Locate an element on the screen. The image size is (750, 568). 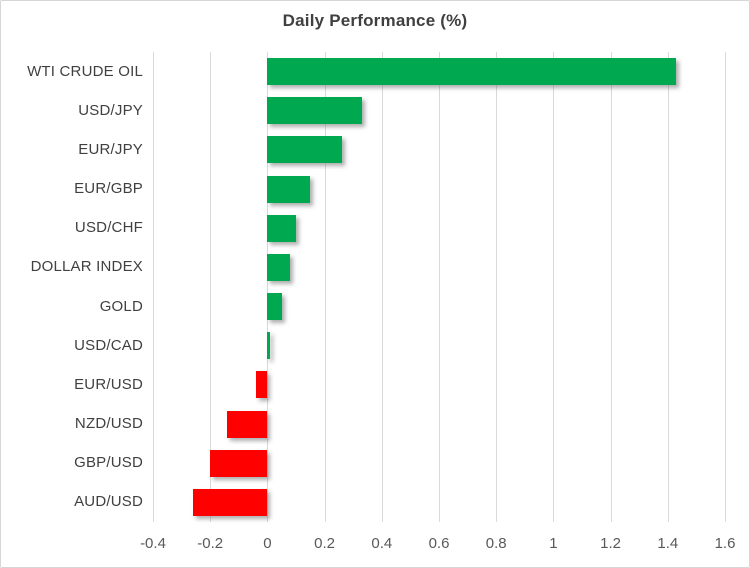
category-label-gbp-usd: GBP/USD is located at coordinates (108, 463).